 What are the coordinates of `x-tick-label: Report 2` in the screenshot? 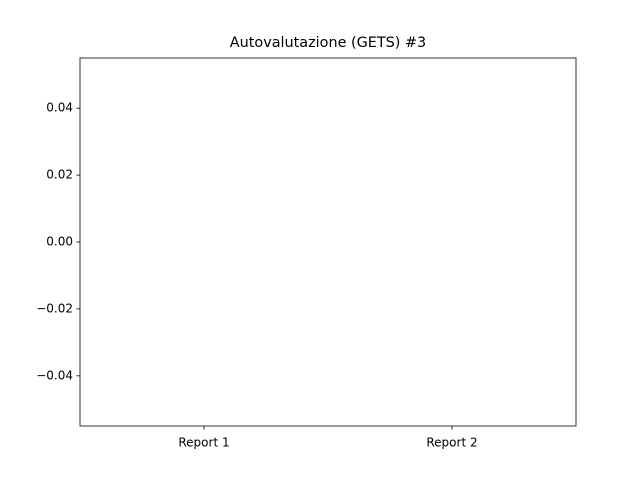 It's located at (451, 443).